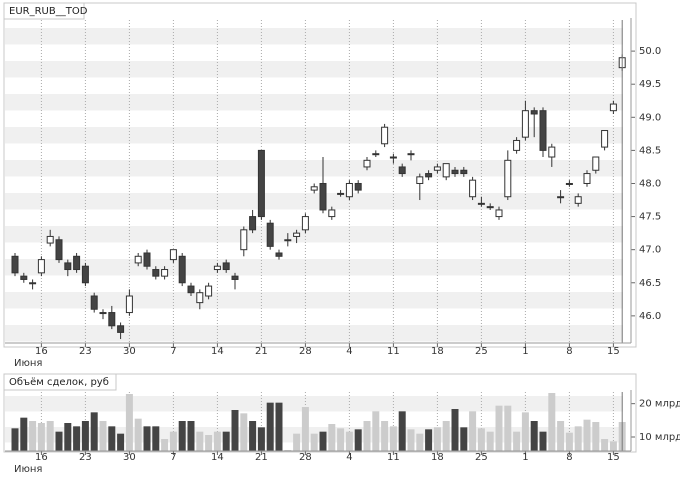  I want to click on x-tick-label: 15, so click(613, 457).